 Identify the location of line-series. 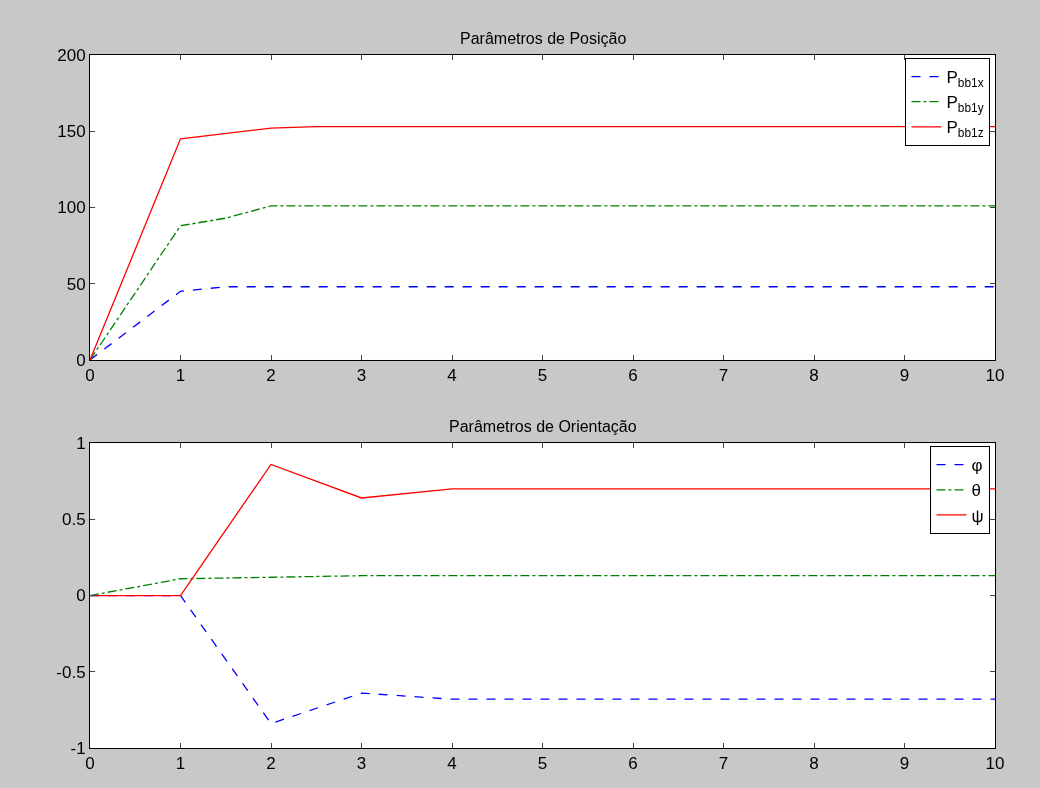
(542, 586).